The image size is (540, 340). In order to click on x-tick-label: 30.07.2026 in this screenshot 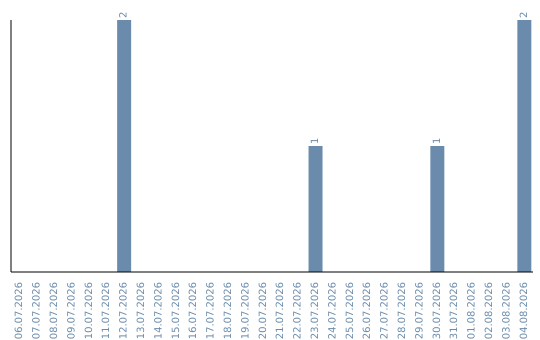, I will do `click(437, 311)`.